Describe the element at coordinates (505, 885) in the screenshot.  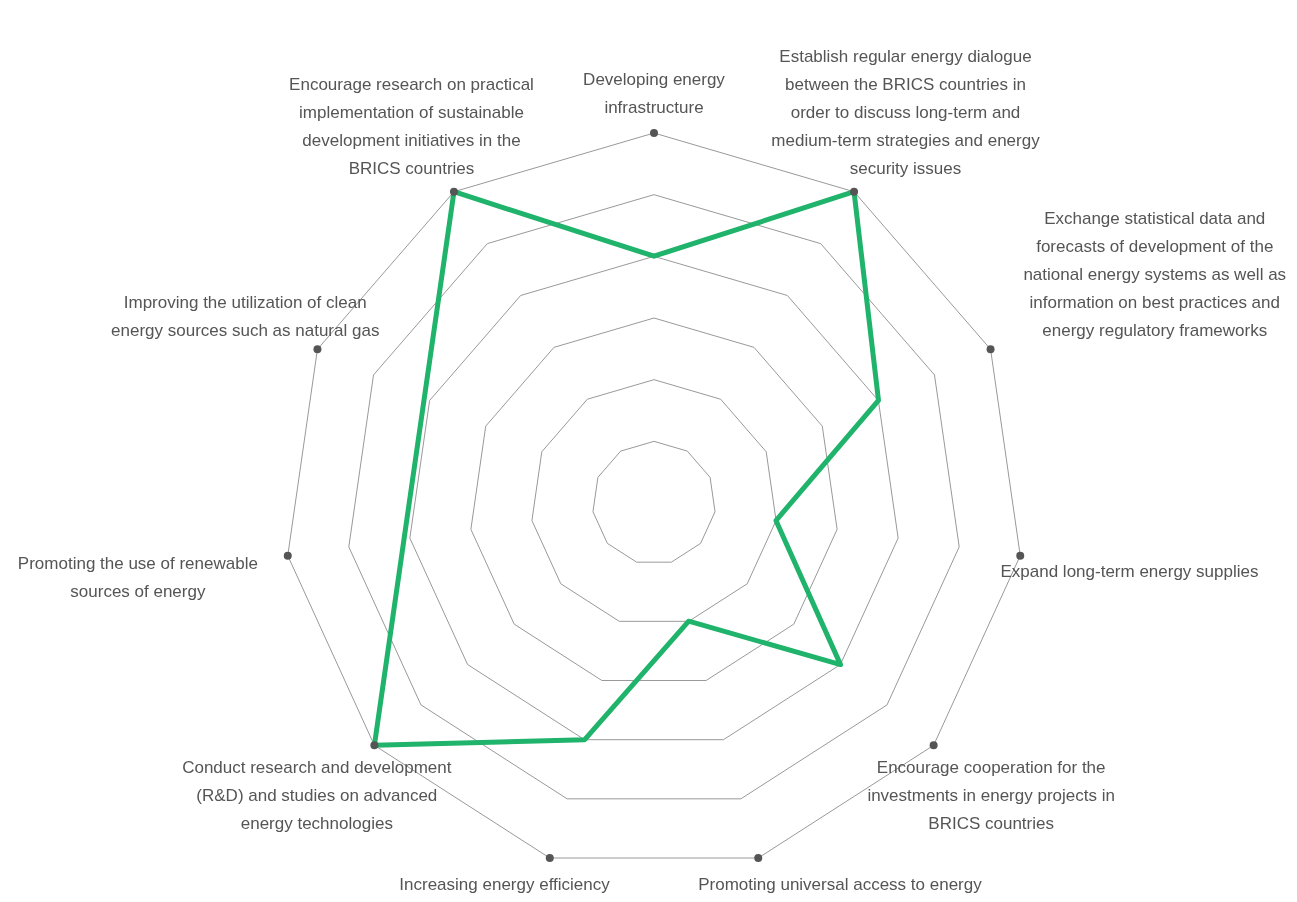
I see `spoke-label: Increasing energy efficiency` at that location.